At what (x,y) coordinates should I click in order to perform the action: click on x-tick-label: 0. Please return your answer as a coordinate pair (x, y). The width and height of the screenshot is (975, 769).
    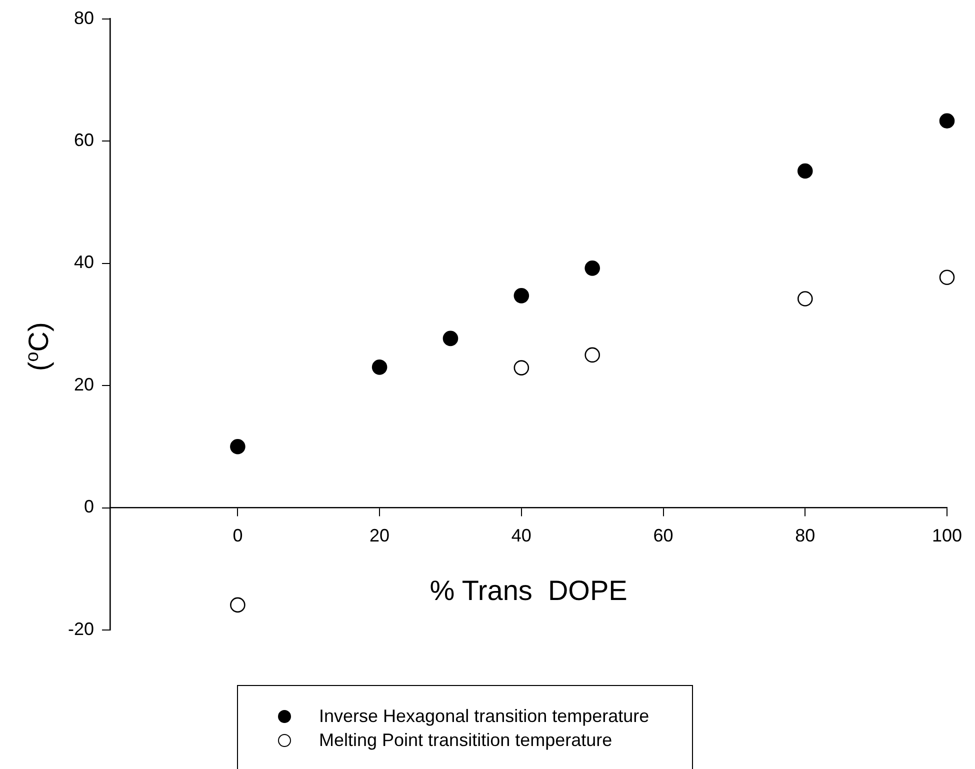
    Looking at the image, I should click on (237, 536).